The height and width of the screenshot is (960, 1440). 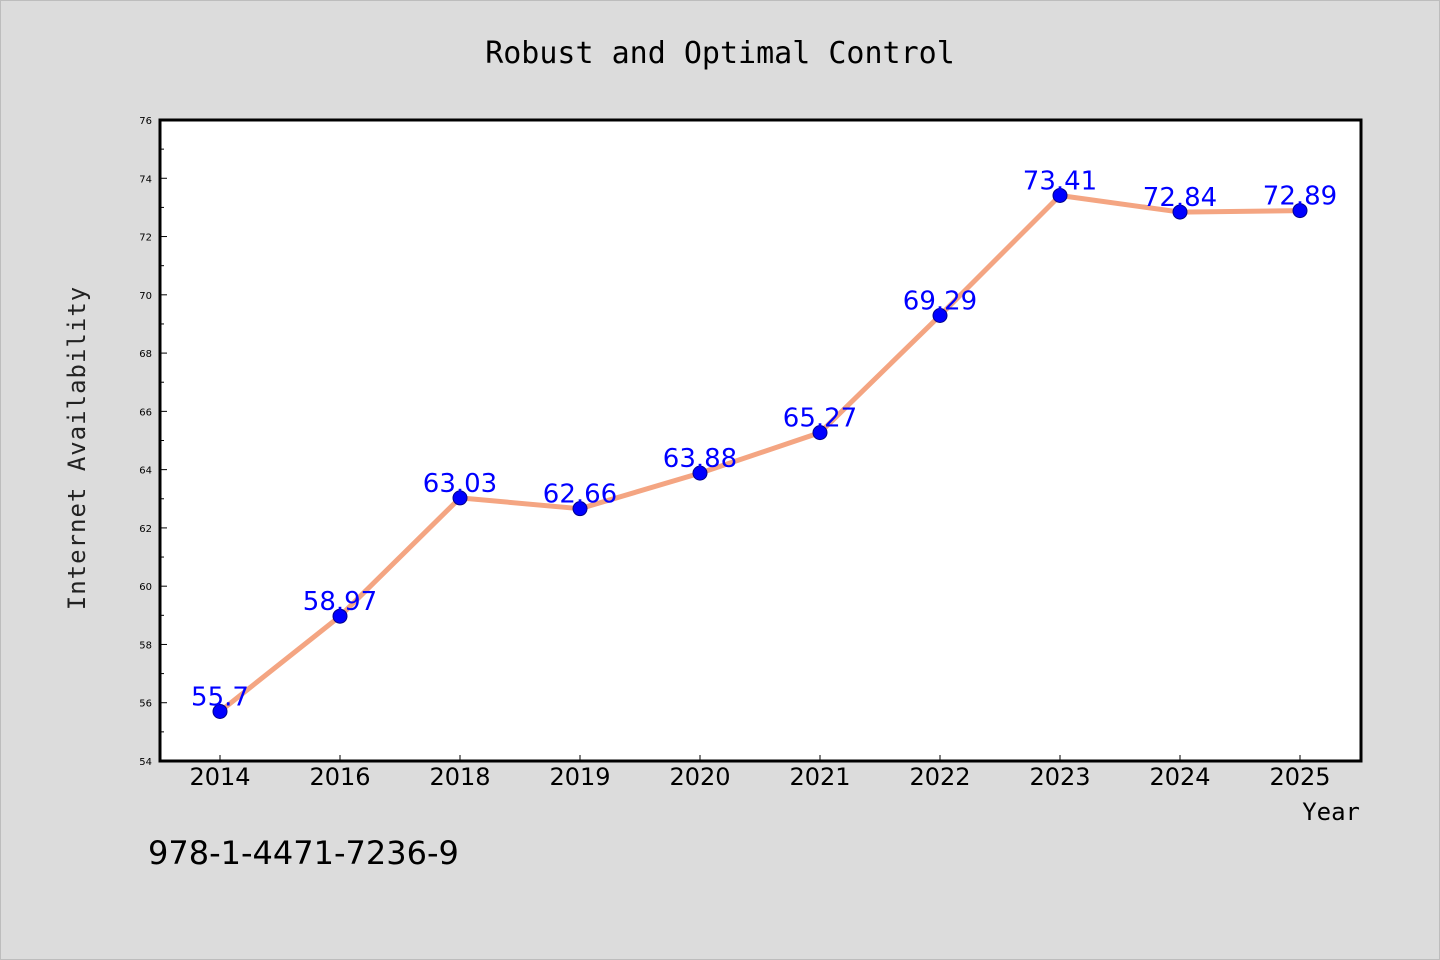 I want to click on data-label: 69.29, so click(x=940, y=302).